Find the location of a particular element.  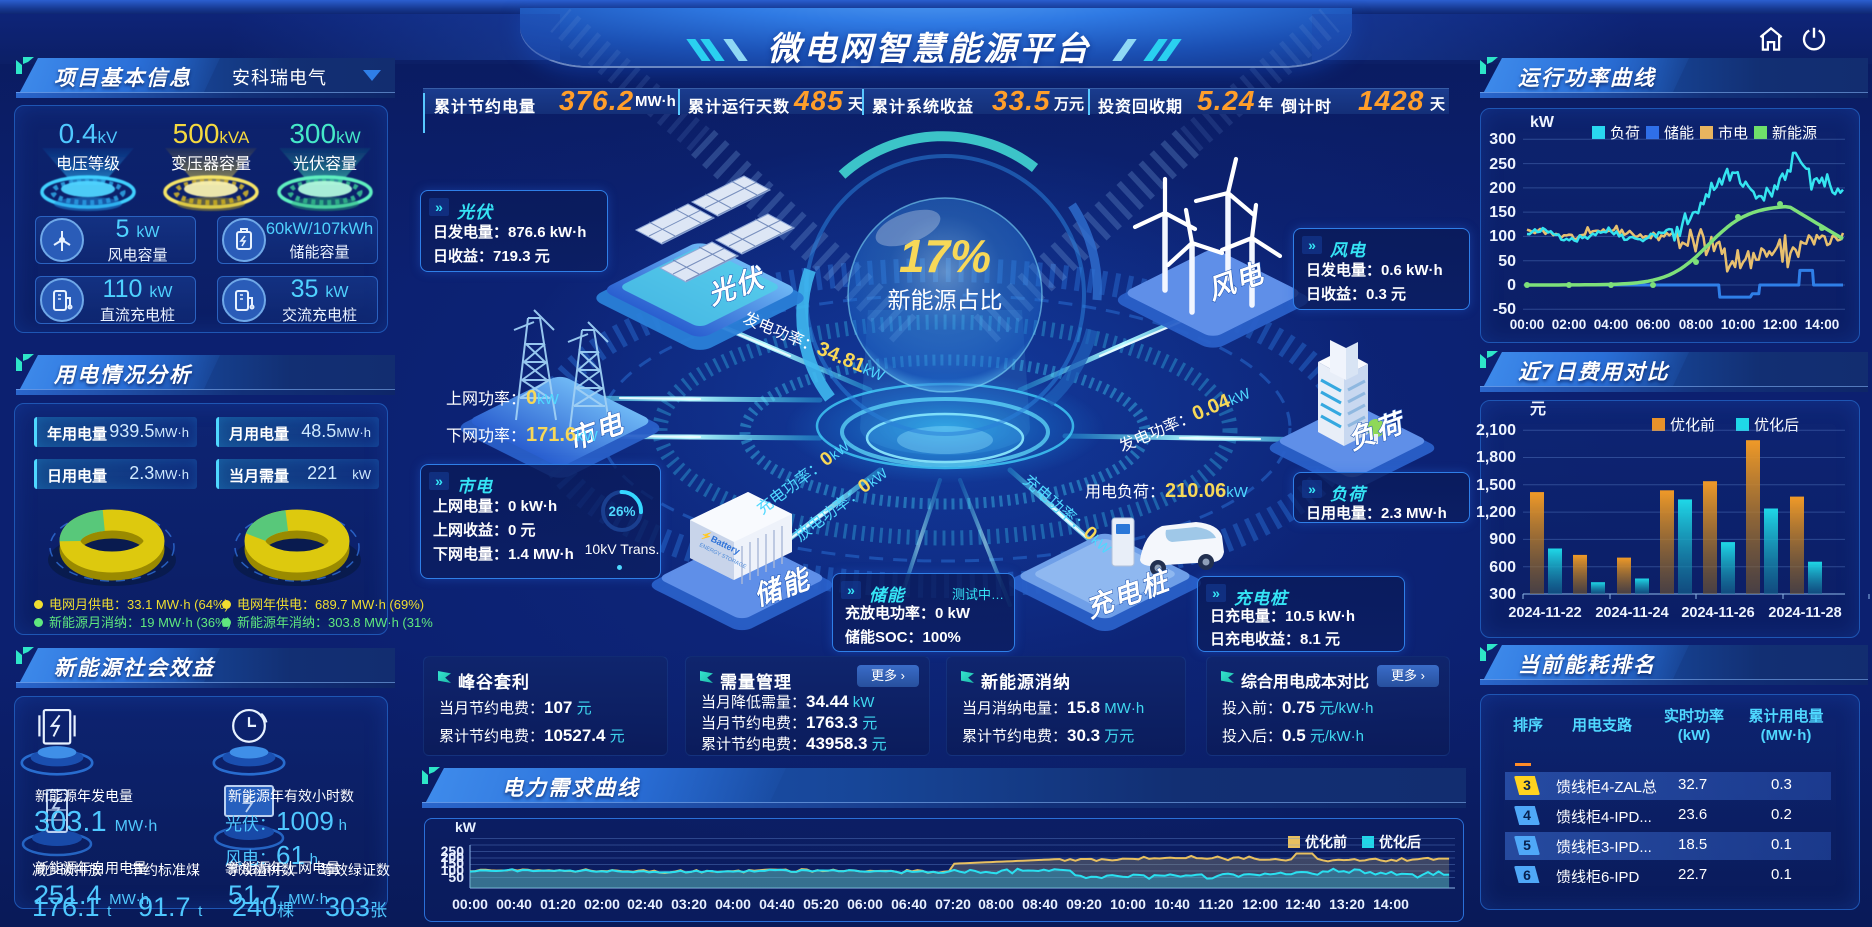

svg-text: 11:20 is located at coordinates (1215, 904).